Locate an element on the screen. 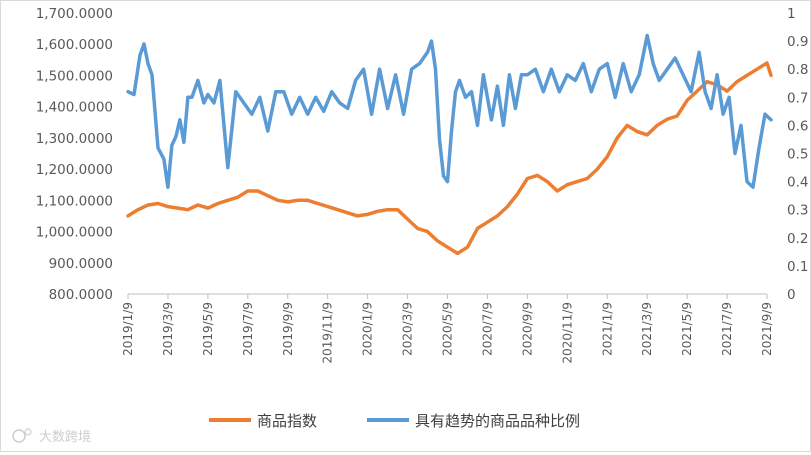 This screenshot has height=455, width=811. x-axis-tick-label: 2021/3/9 is located at coordinates (647, 329).